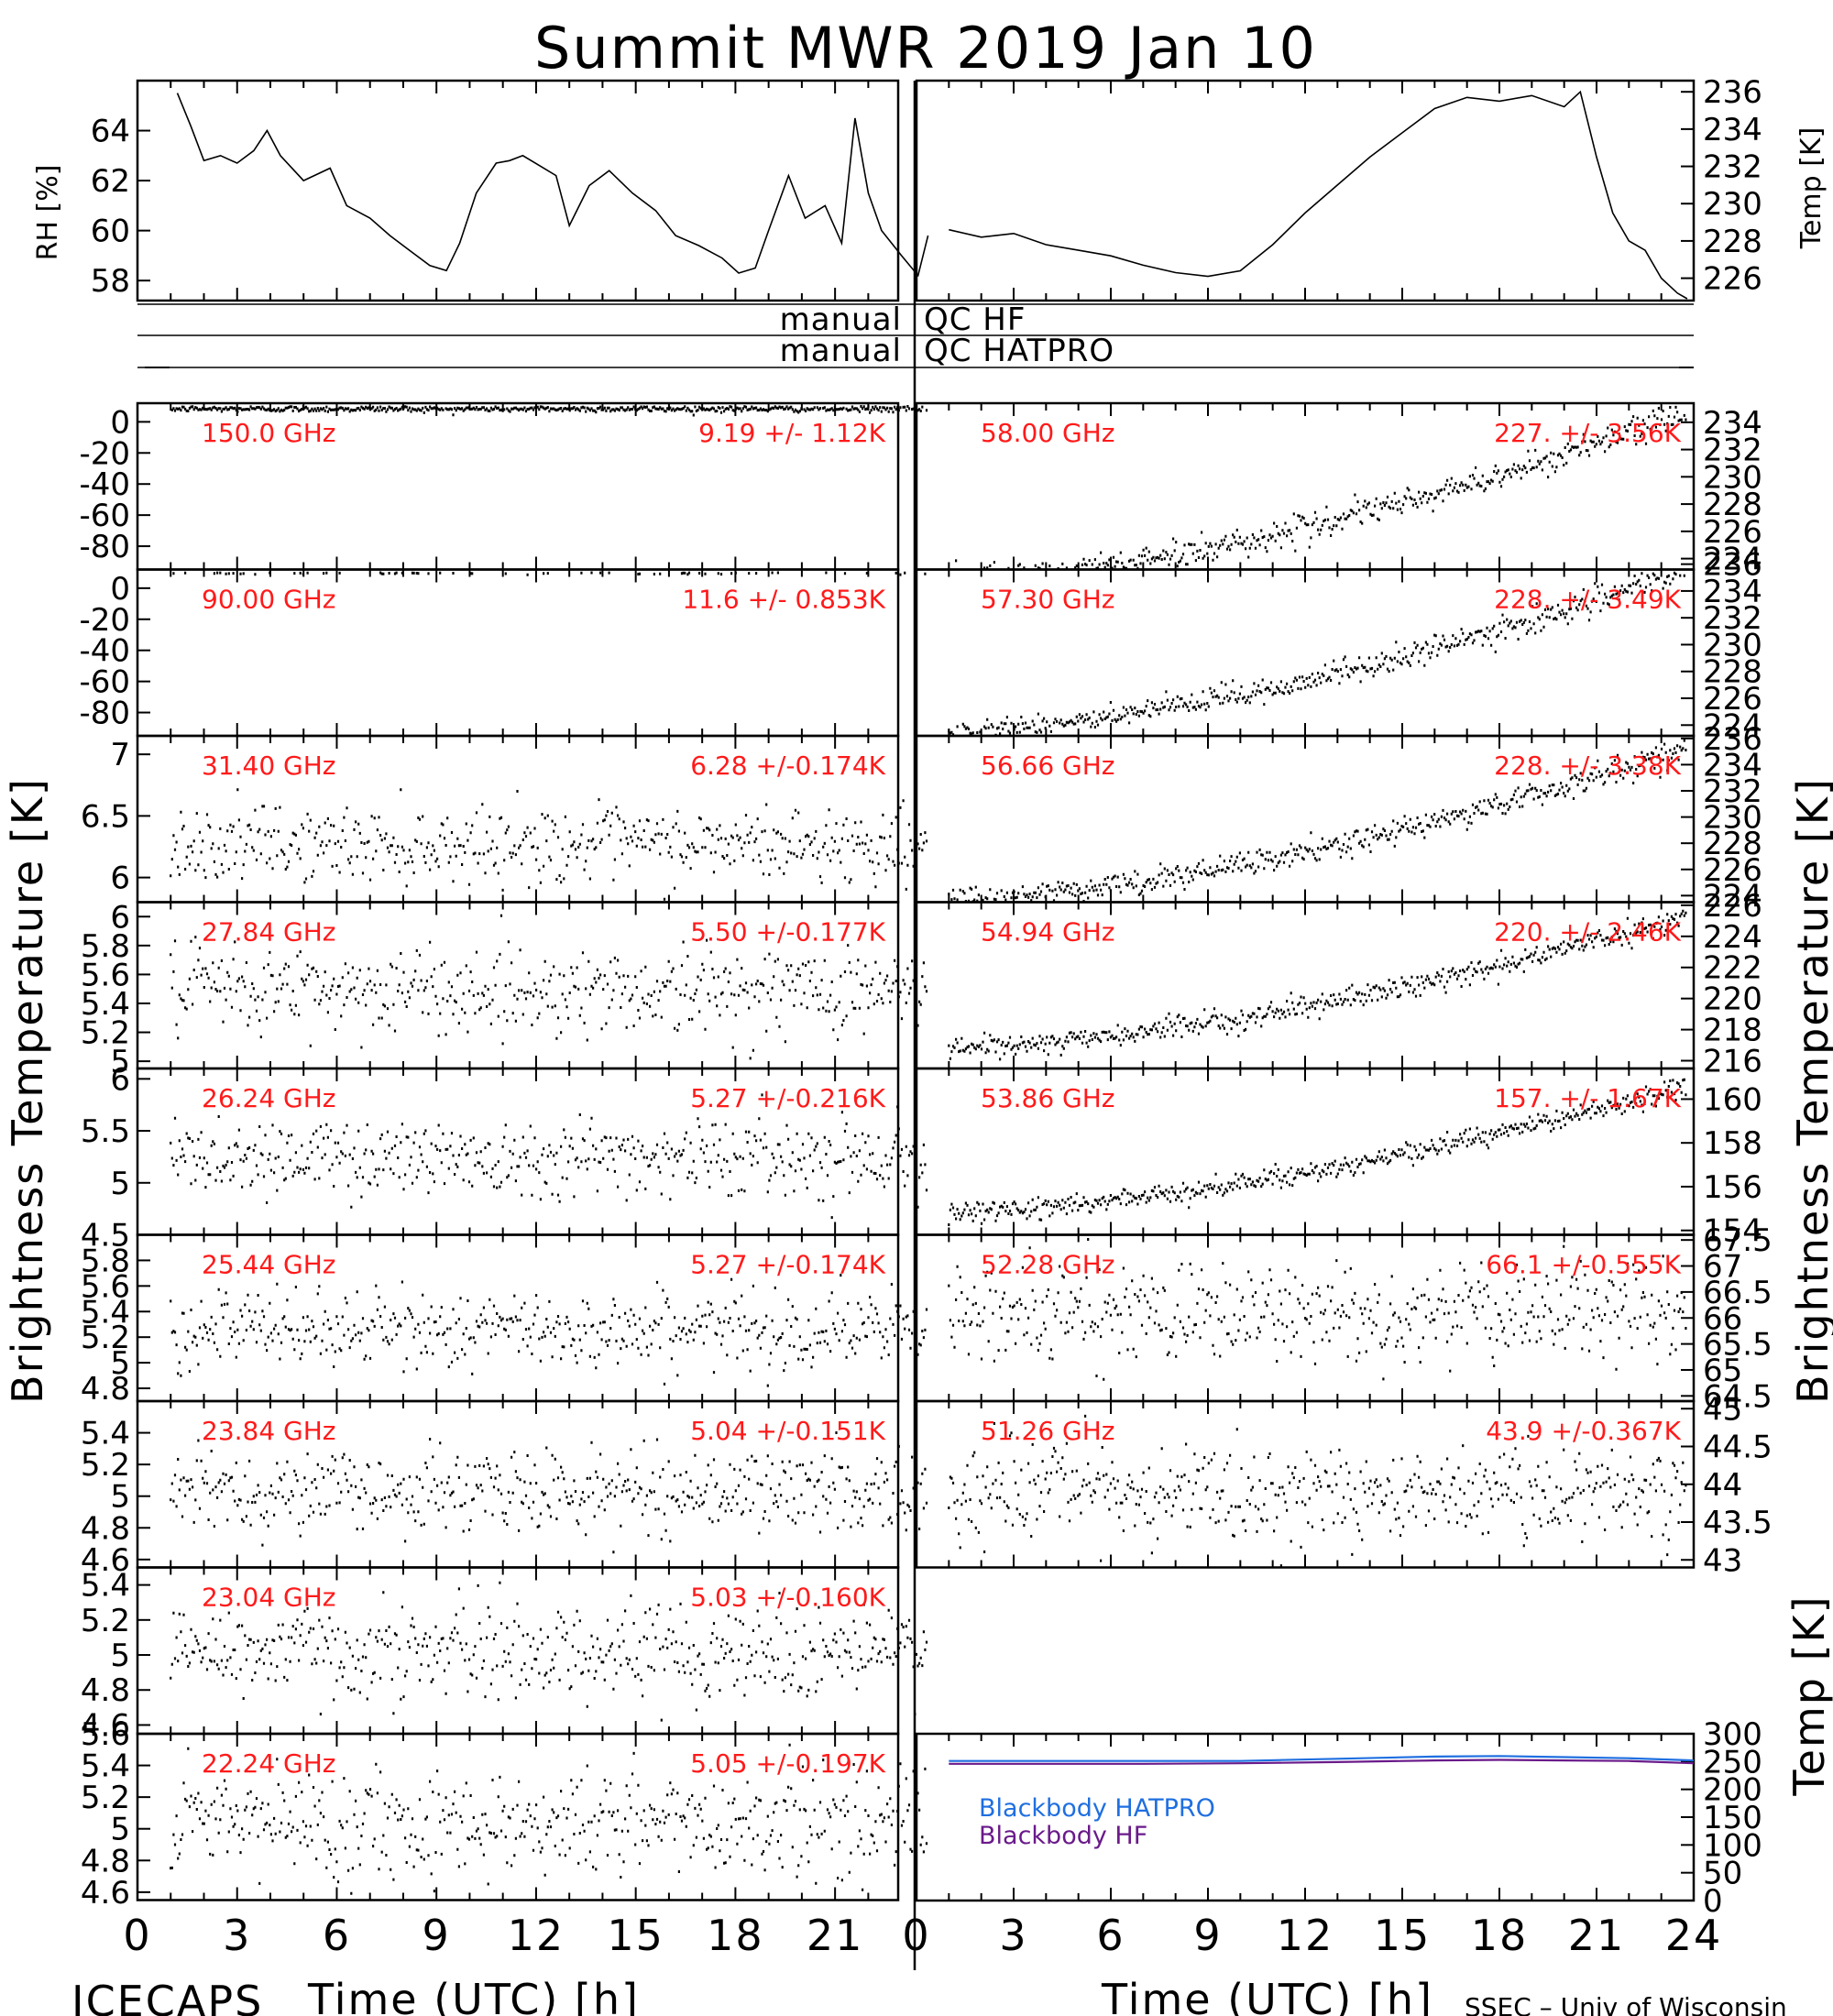 This screenshot has width=1833, height=2016. I want to click on hatpro-panel-3-ytick-2: 220, so click(1732, 999).